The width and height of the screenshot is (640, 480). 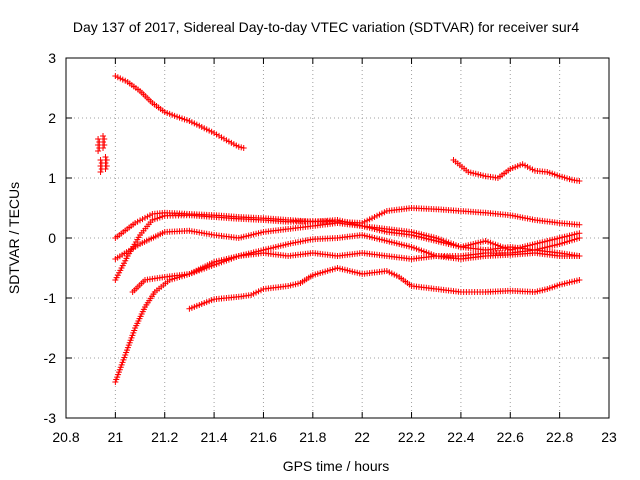 I want to click on y-tick-label: -1, so click(x=50, y=298).